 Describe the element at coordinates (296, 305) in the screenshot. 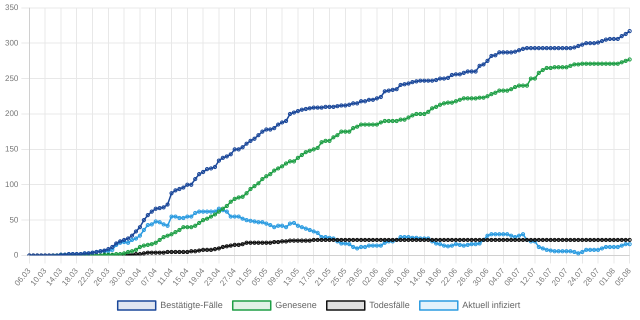

I see `legend-label: Genesene` at that location.